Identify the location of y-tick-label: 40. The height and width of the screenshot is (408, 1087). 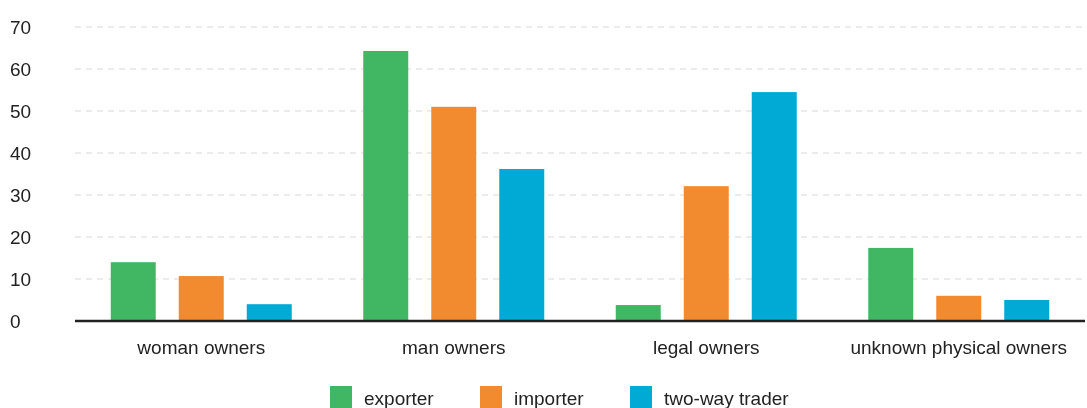
(21, 153).